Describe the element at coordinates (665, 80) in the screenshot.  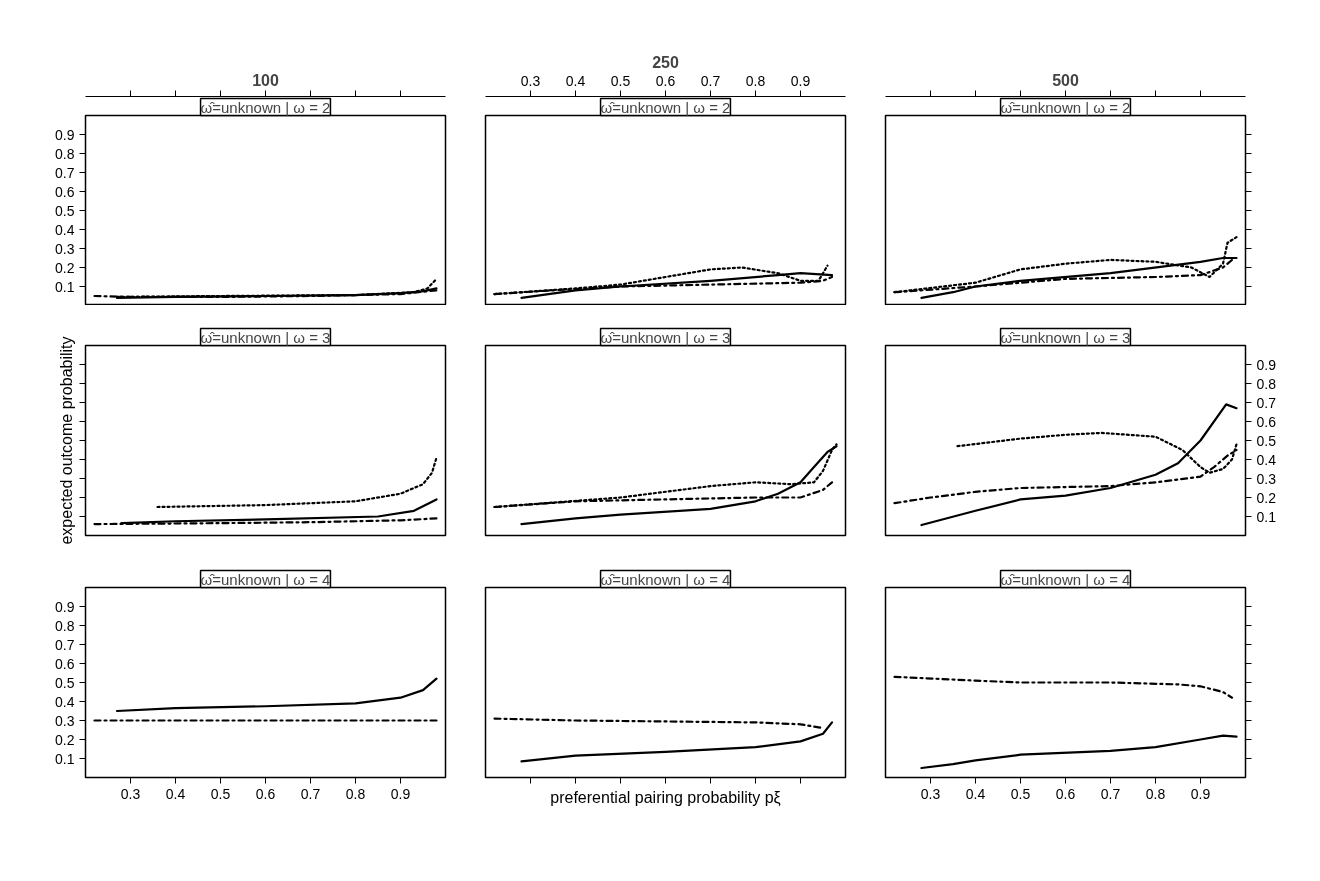
I see `x2-tick-label: 0.6` at that location.